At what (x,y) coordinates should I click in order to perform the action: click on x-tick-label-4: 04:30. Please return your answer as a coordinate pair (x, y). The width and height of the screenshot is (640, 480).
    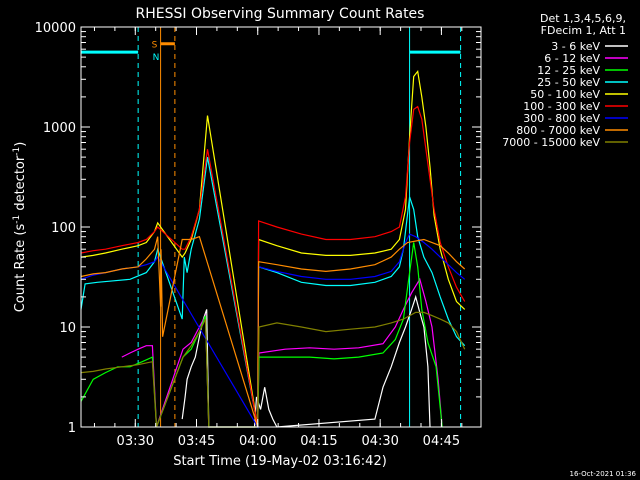
    Looking at the image, I should click on (379, 441).